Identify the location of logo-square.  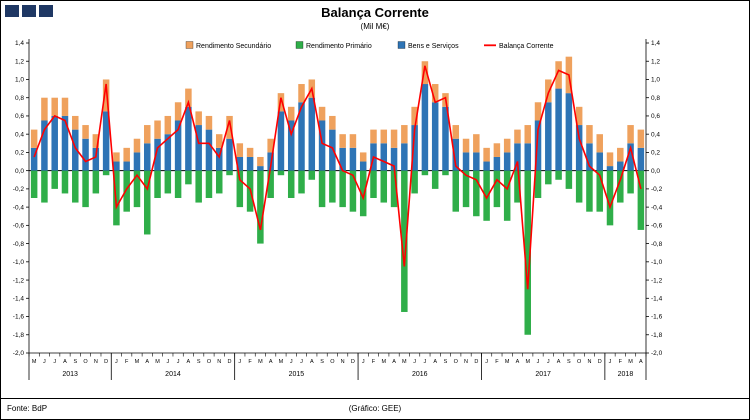
(46, 11).